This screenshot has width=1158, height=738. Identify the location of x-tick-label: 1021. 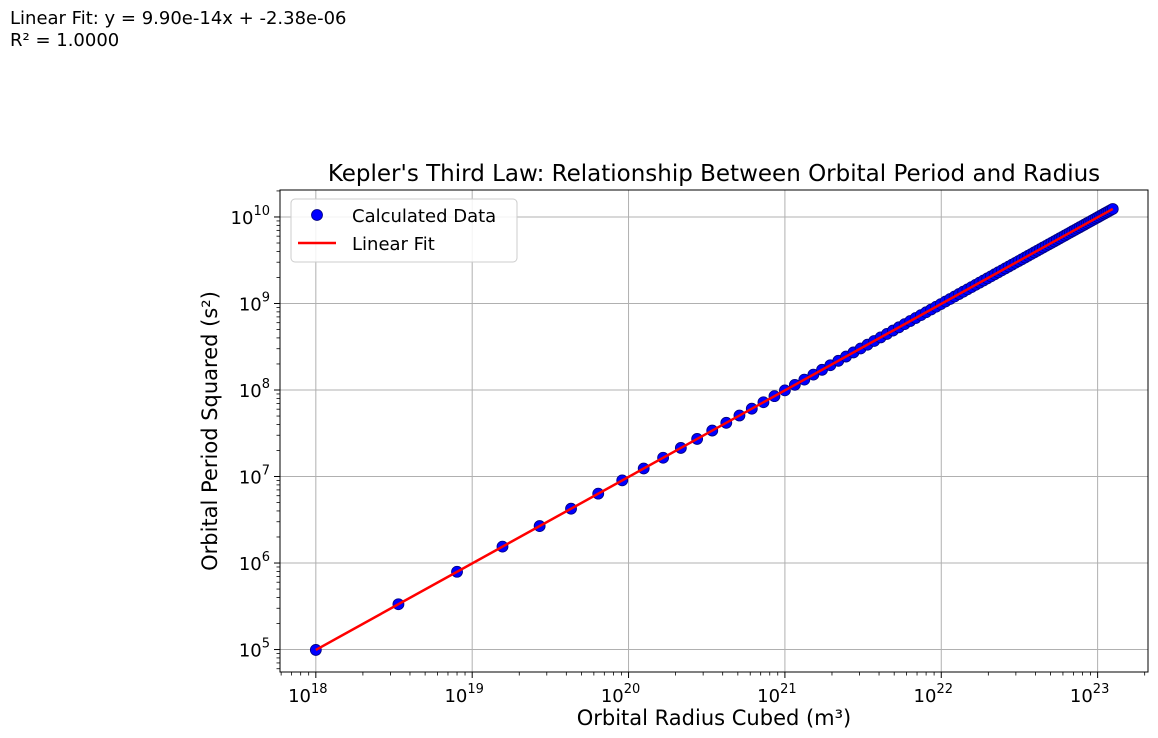
(776, 694).